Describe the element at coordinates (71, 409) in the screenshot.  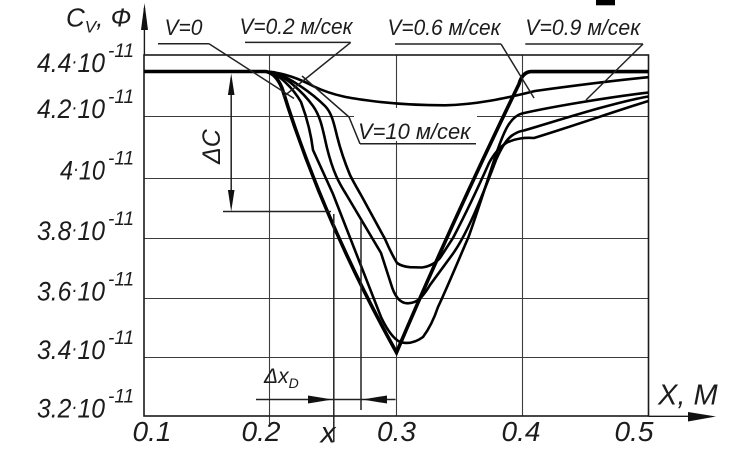
I see `svg-text: 3.2·10` at that location.